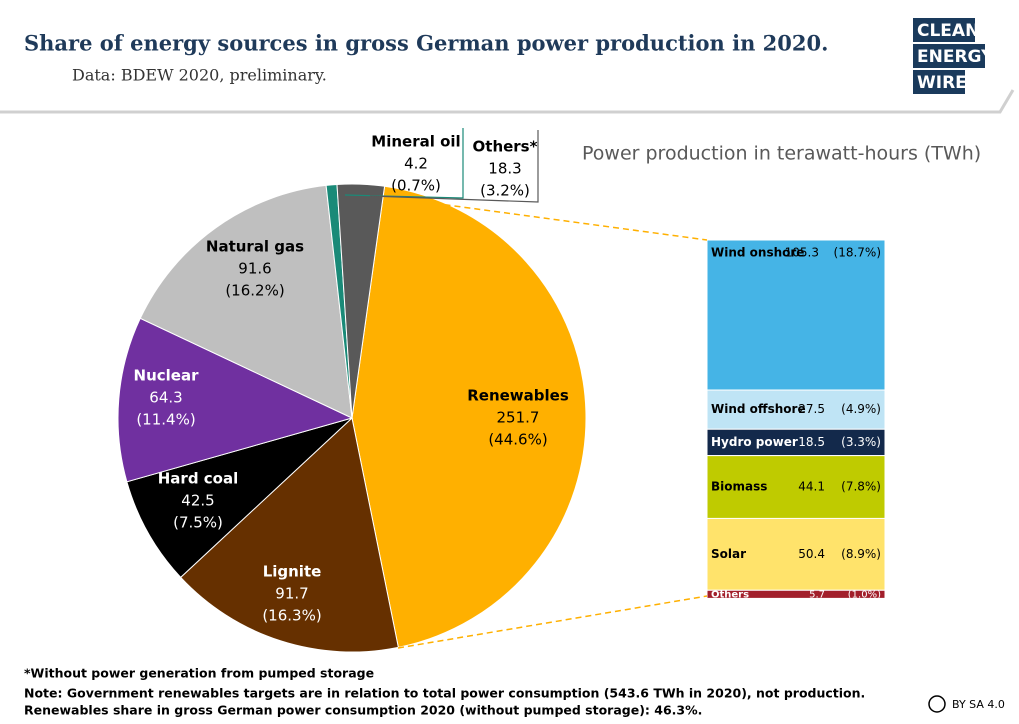 The image size is (1019, 724). What do you see at coordinates (728, 554) in the screenshot?
I see `segment-name: Solar` at bounding box center [728, 554].